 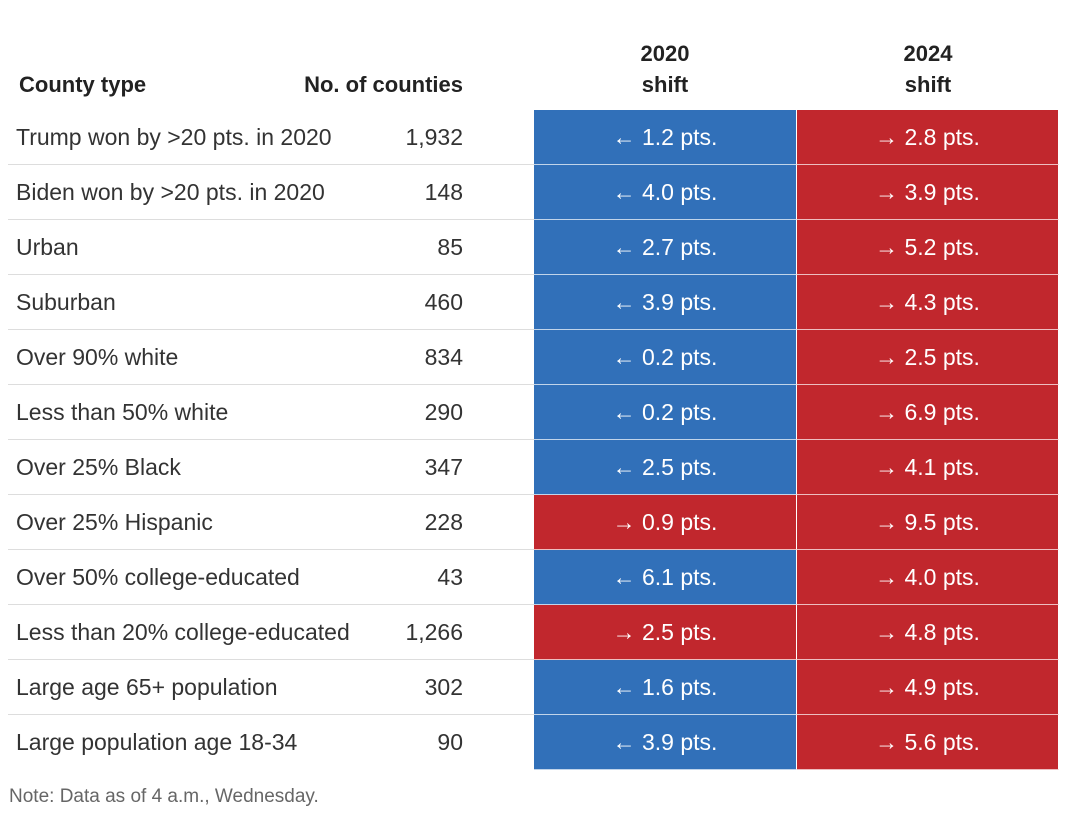 What do you see at coordinates (928, 577) in the screenshot?
I see `shift-cell: → 4.0 pts.` at bounding box center [928, 577].